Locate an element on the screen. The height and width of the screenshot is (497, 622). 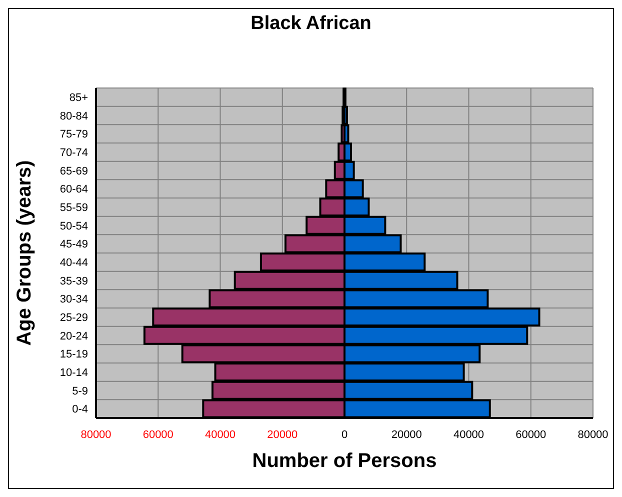
y-tick-label: 85+ is located at coordinates (78, 98).